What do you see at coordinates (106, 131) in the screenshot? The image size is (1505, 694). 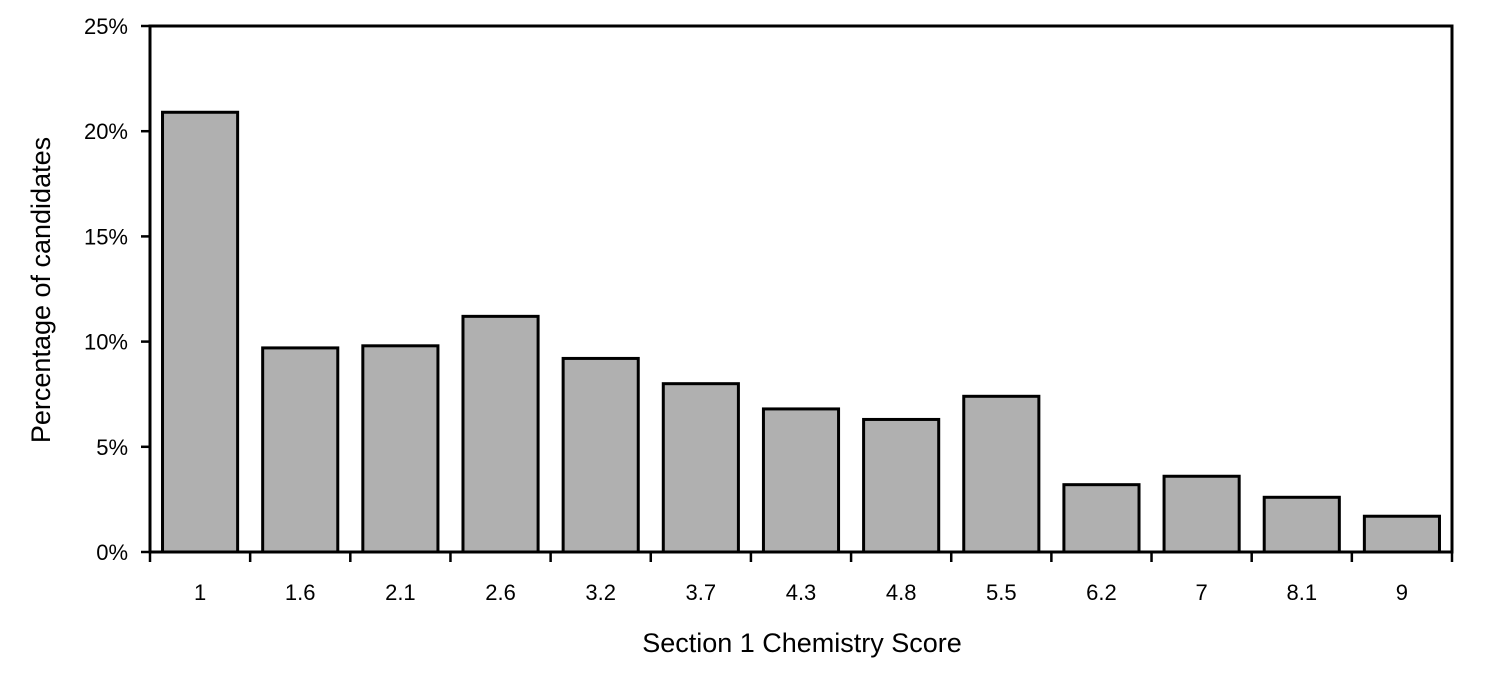 I see `y-tick-label: 20%` at bounding box center [106, 131].